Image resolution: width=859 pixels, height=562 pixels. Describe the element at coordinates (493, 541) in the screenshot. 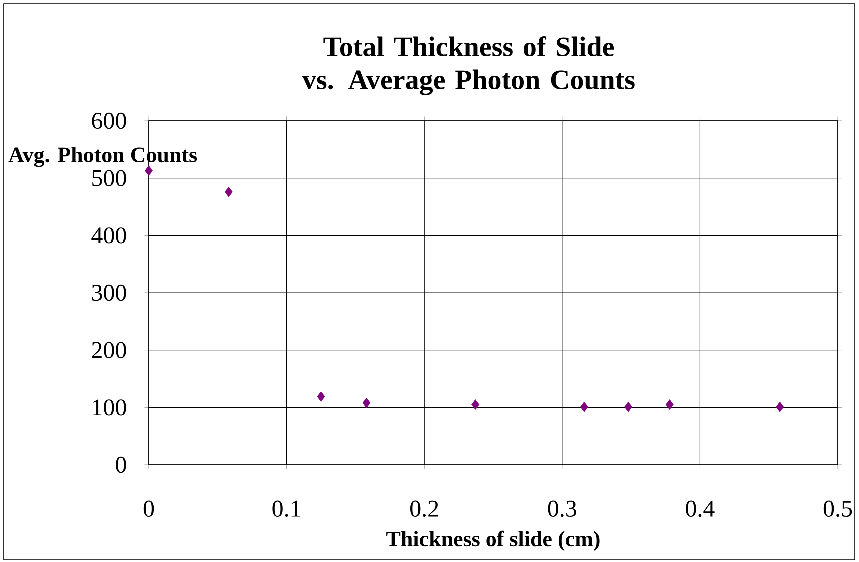

I see `x-axis-title: Thickness of slide (cm)` at that location.